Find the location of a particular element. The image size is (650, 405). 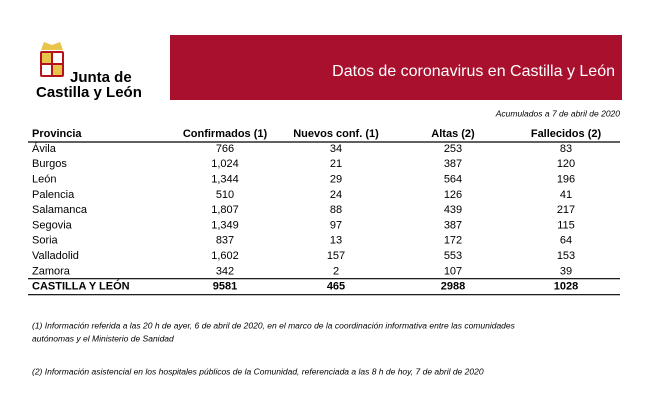

cell: 107 is located at coordinates (453, 271).